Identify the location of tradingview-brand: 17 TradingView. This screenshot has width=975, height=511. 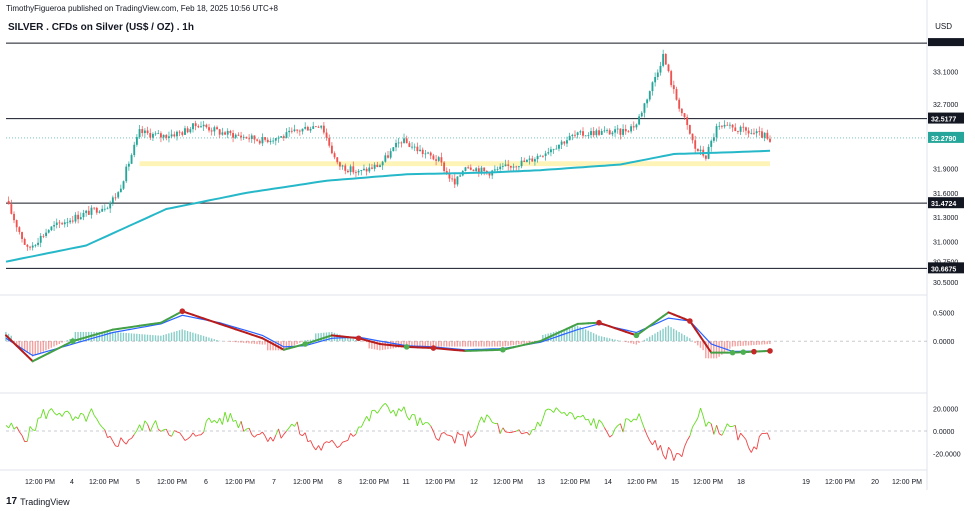
(38, 501).